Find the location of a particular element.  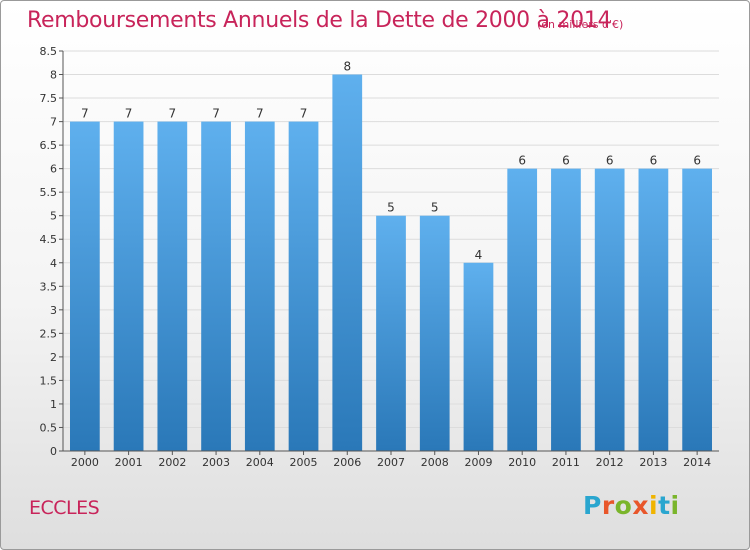

x-tick-label: 2008 is located at coordinates (435, 462).